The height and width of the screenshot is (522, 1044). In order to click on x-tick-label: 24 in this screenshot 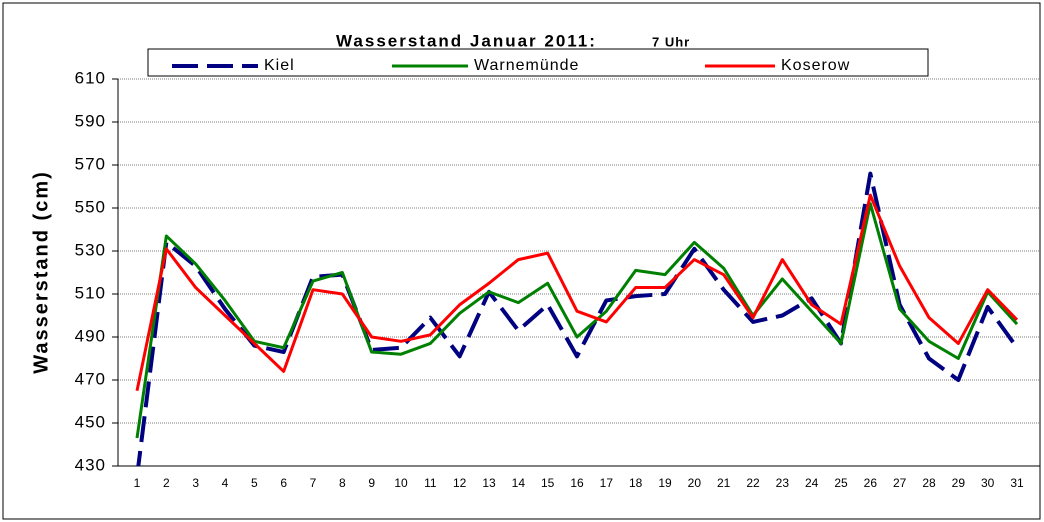, I will do `click(812, 483)`.